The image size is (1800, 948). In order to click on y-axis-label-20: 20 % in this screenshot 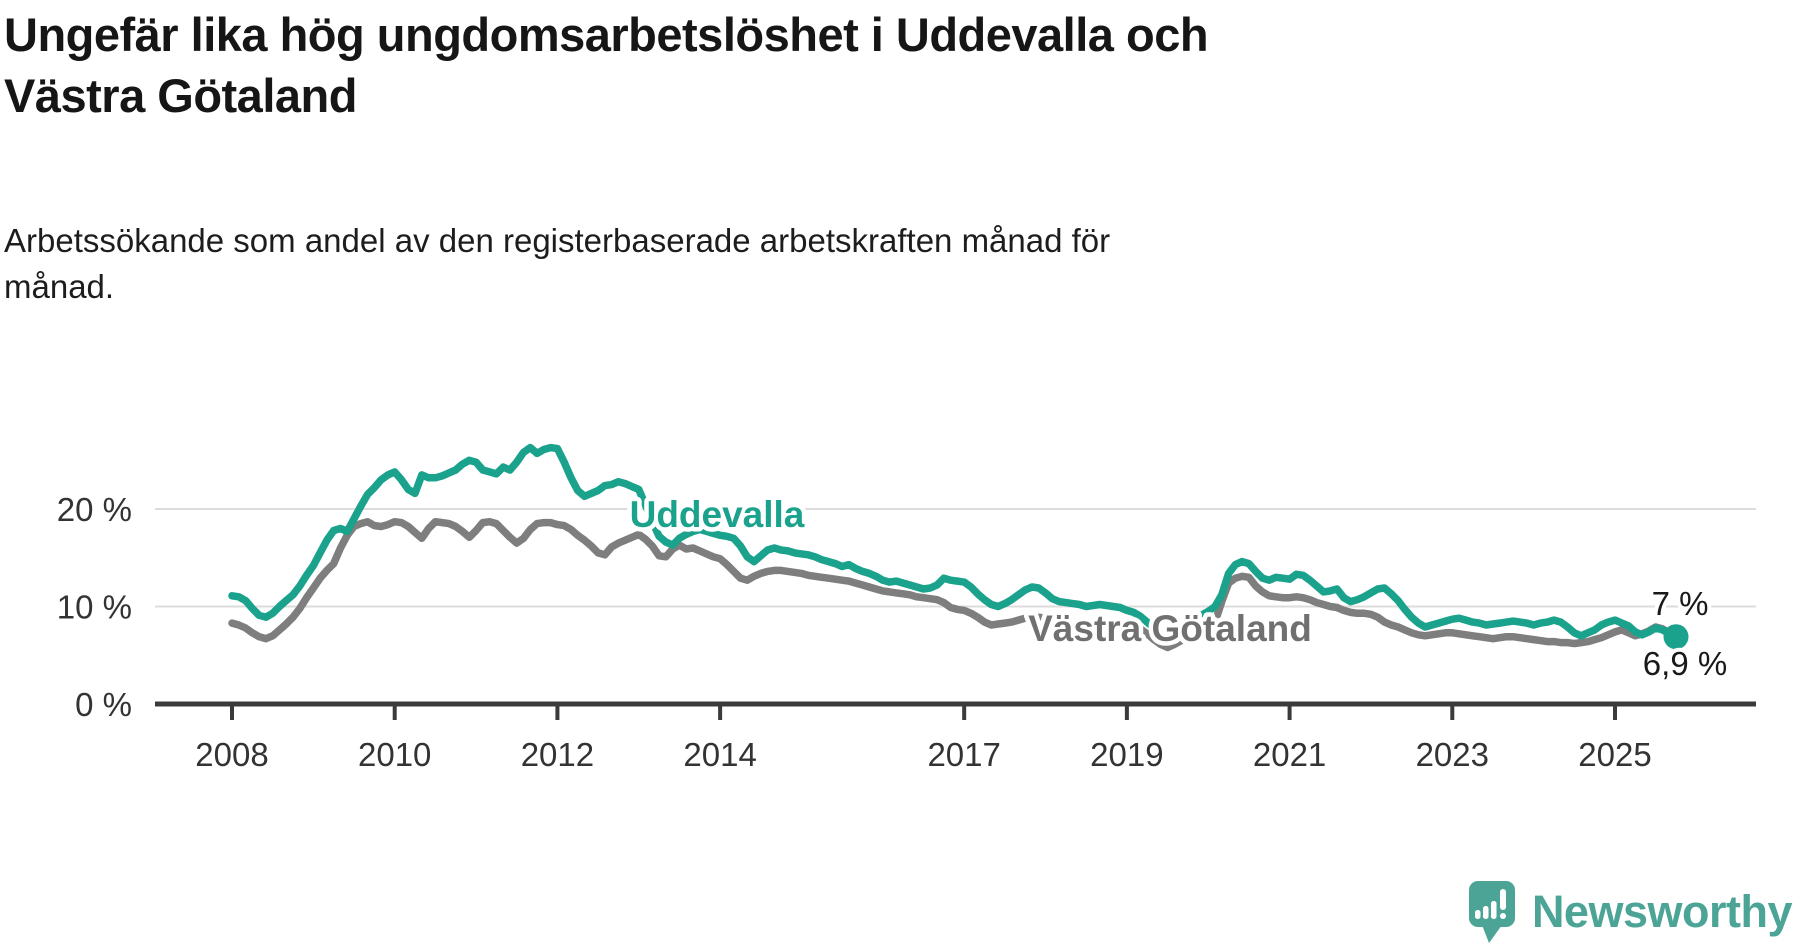, I will do `click(94, 509)`.